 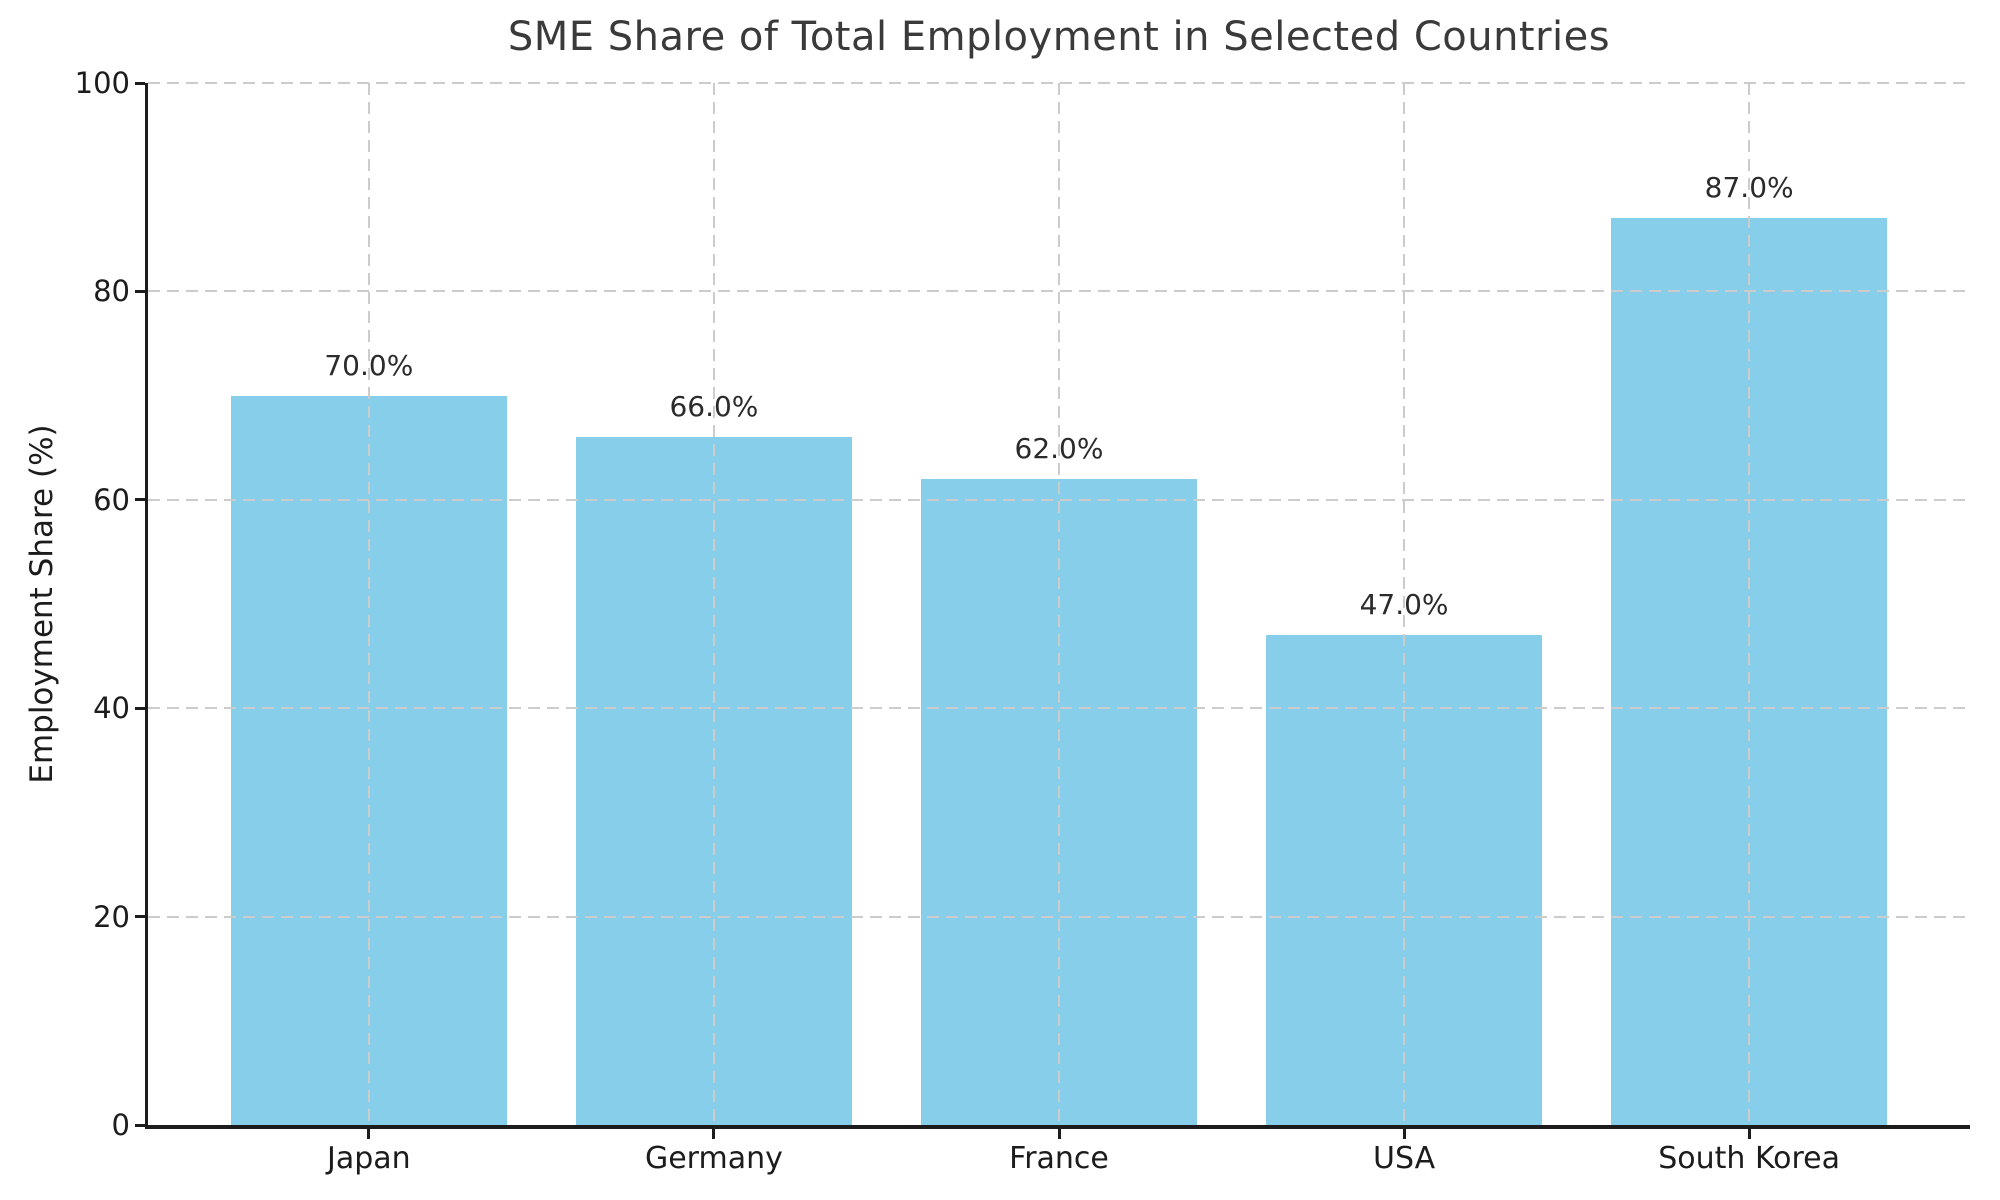 I want to click on x-tick-mark-japan, so click(x=369, y=1134).